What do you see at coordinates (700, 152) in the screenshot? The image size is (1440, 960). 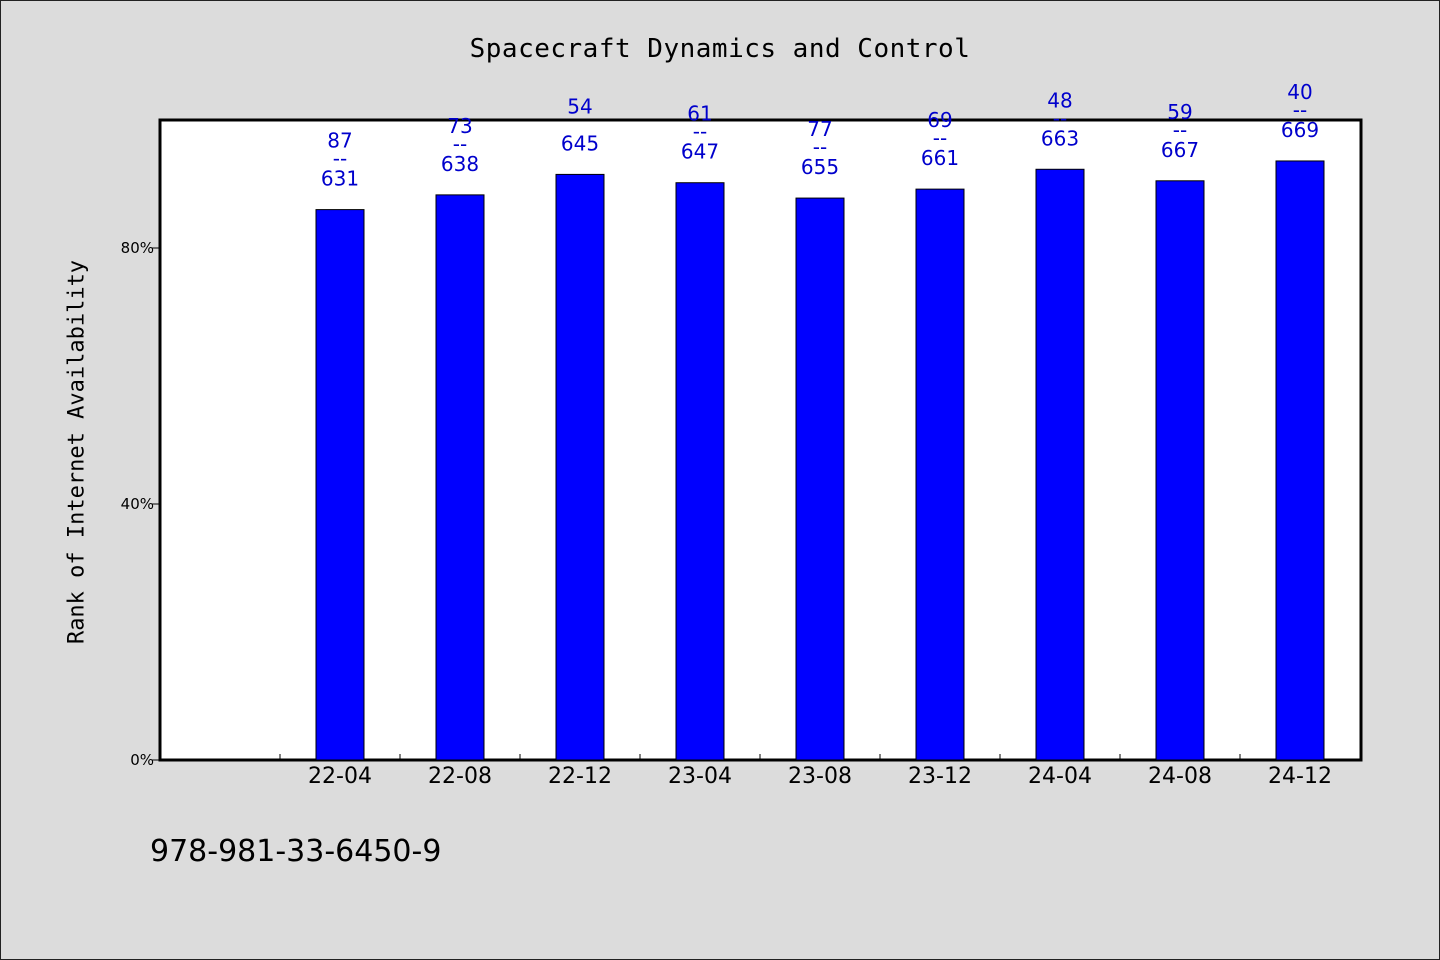 I see `data-label-bottom: 647` at bounding box center [700, 152].